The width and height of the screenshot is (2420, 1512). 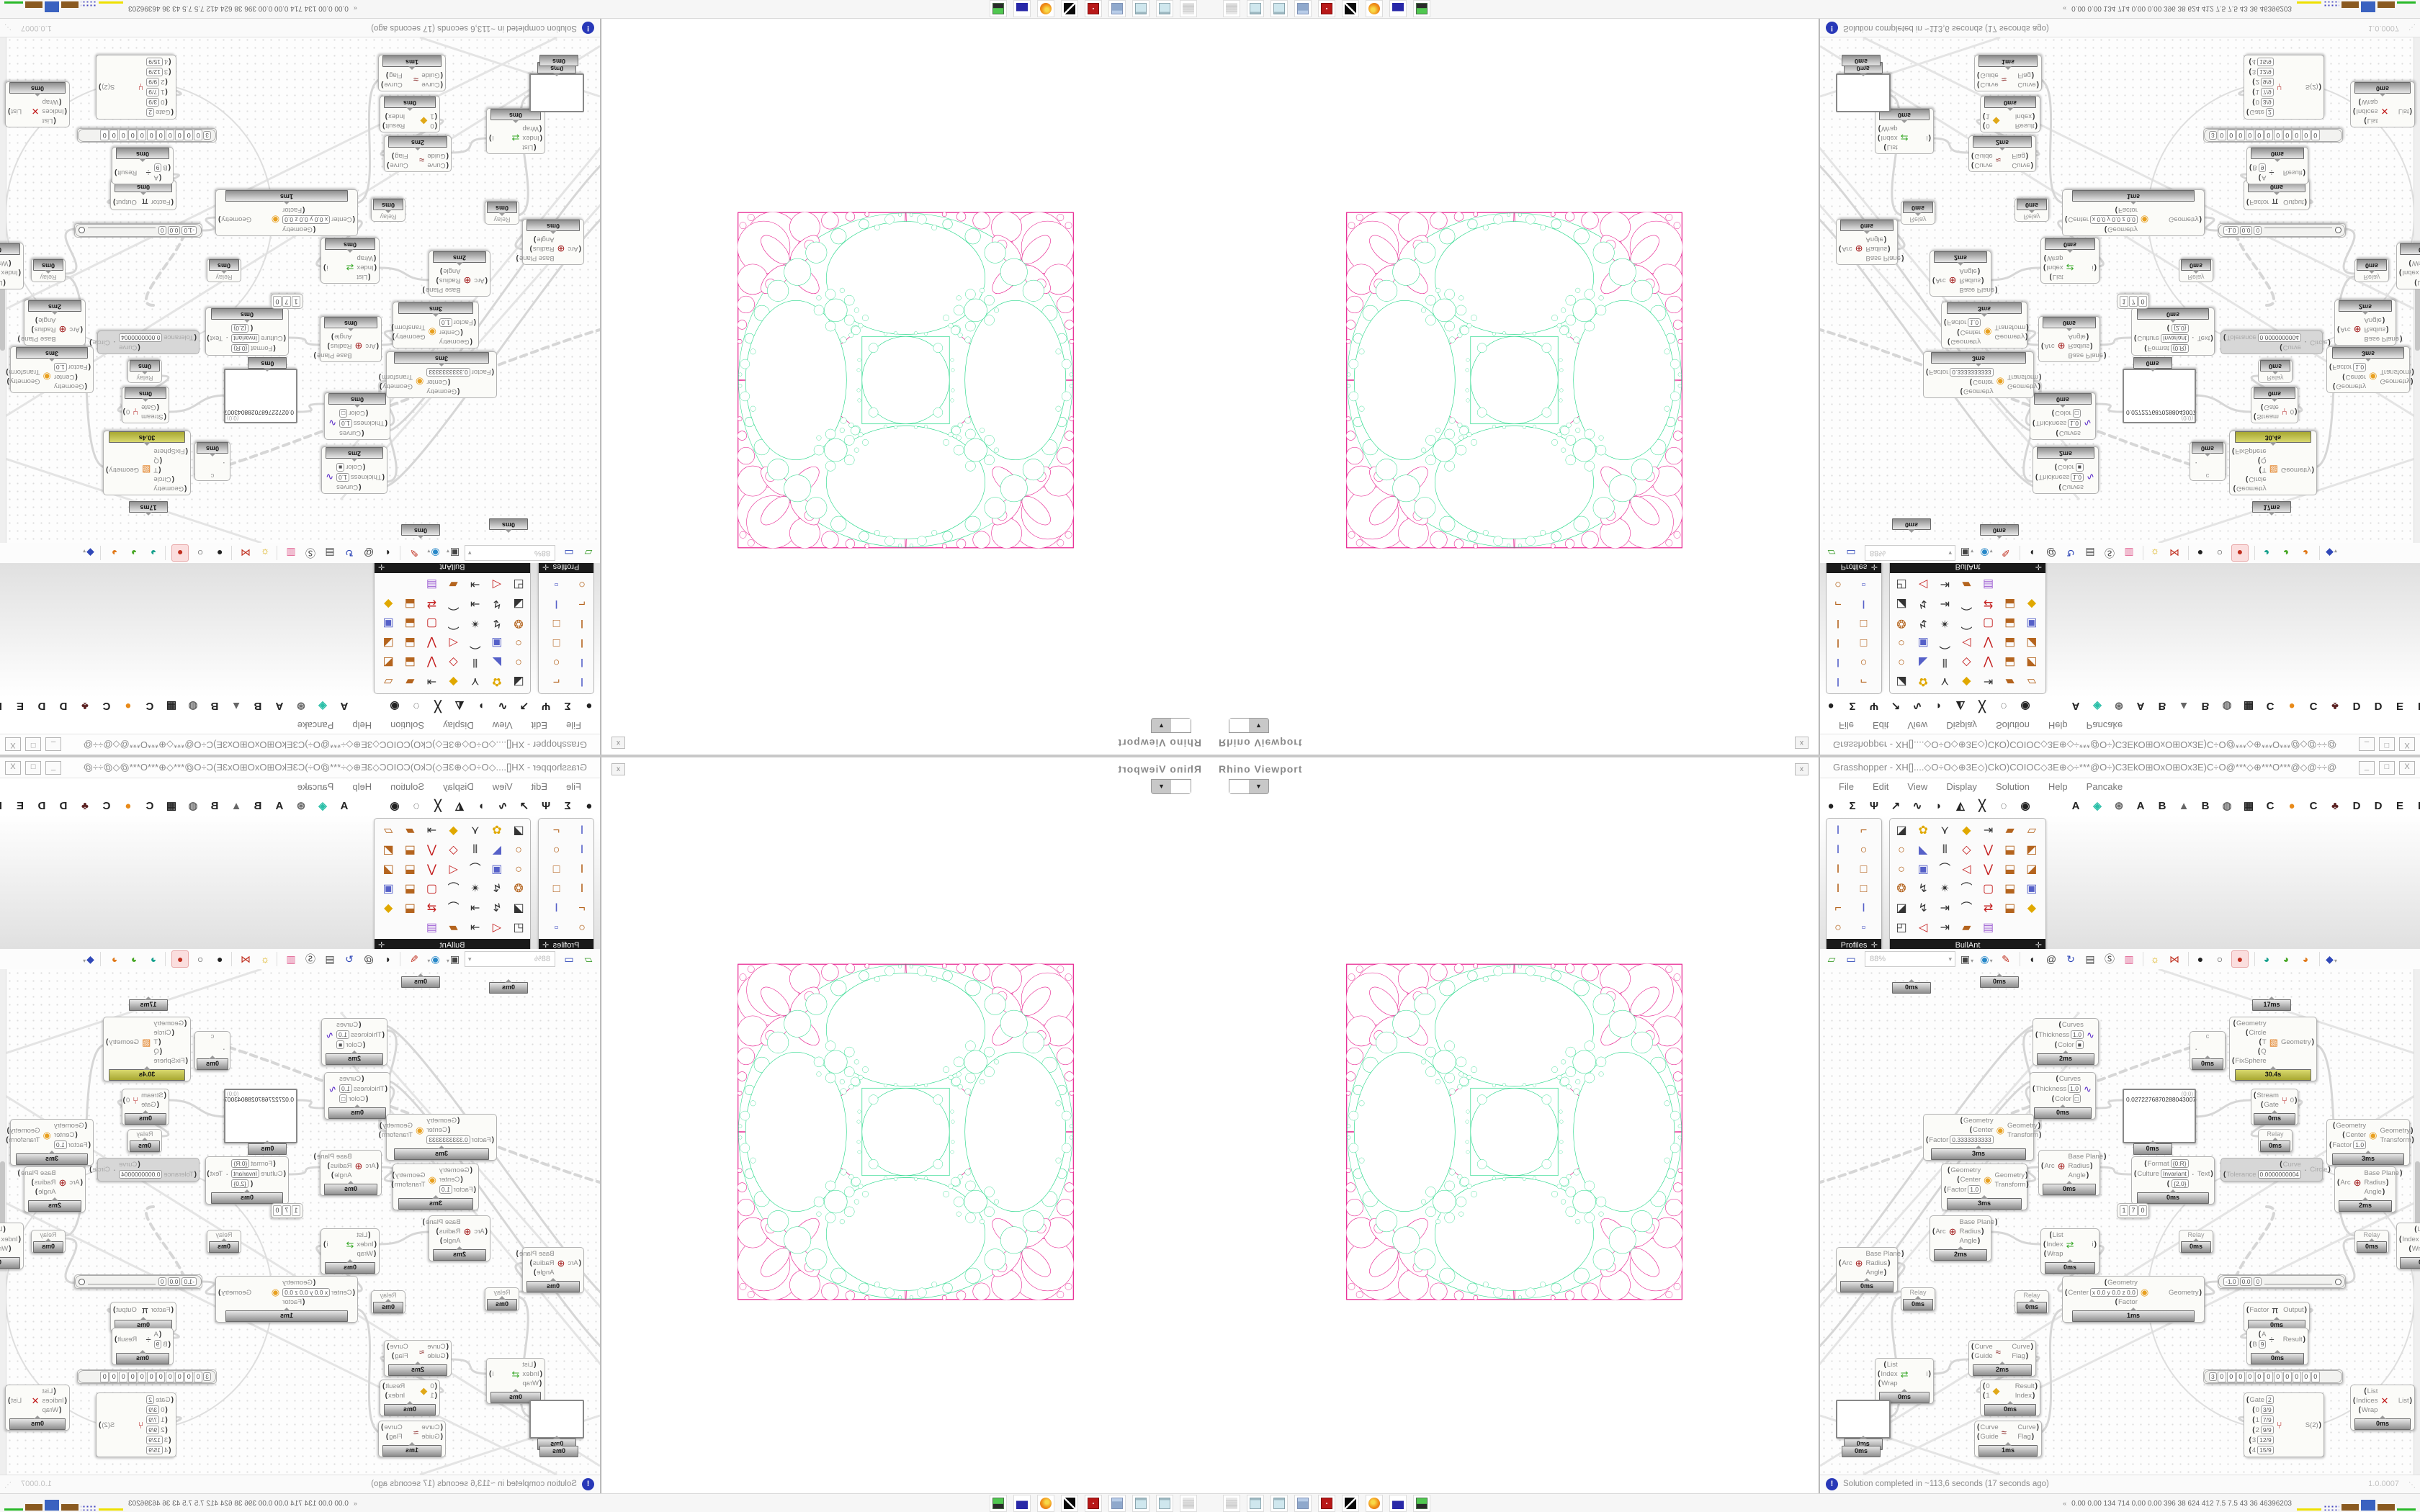 What do you see at coordinates (239, 1183) in the screenshot?
I see `value-chip: {2,0}` at bounding box center [239, 1183].